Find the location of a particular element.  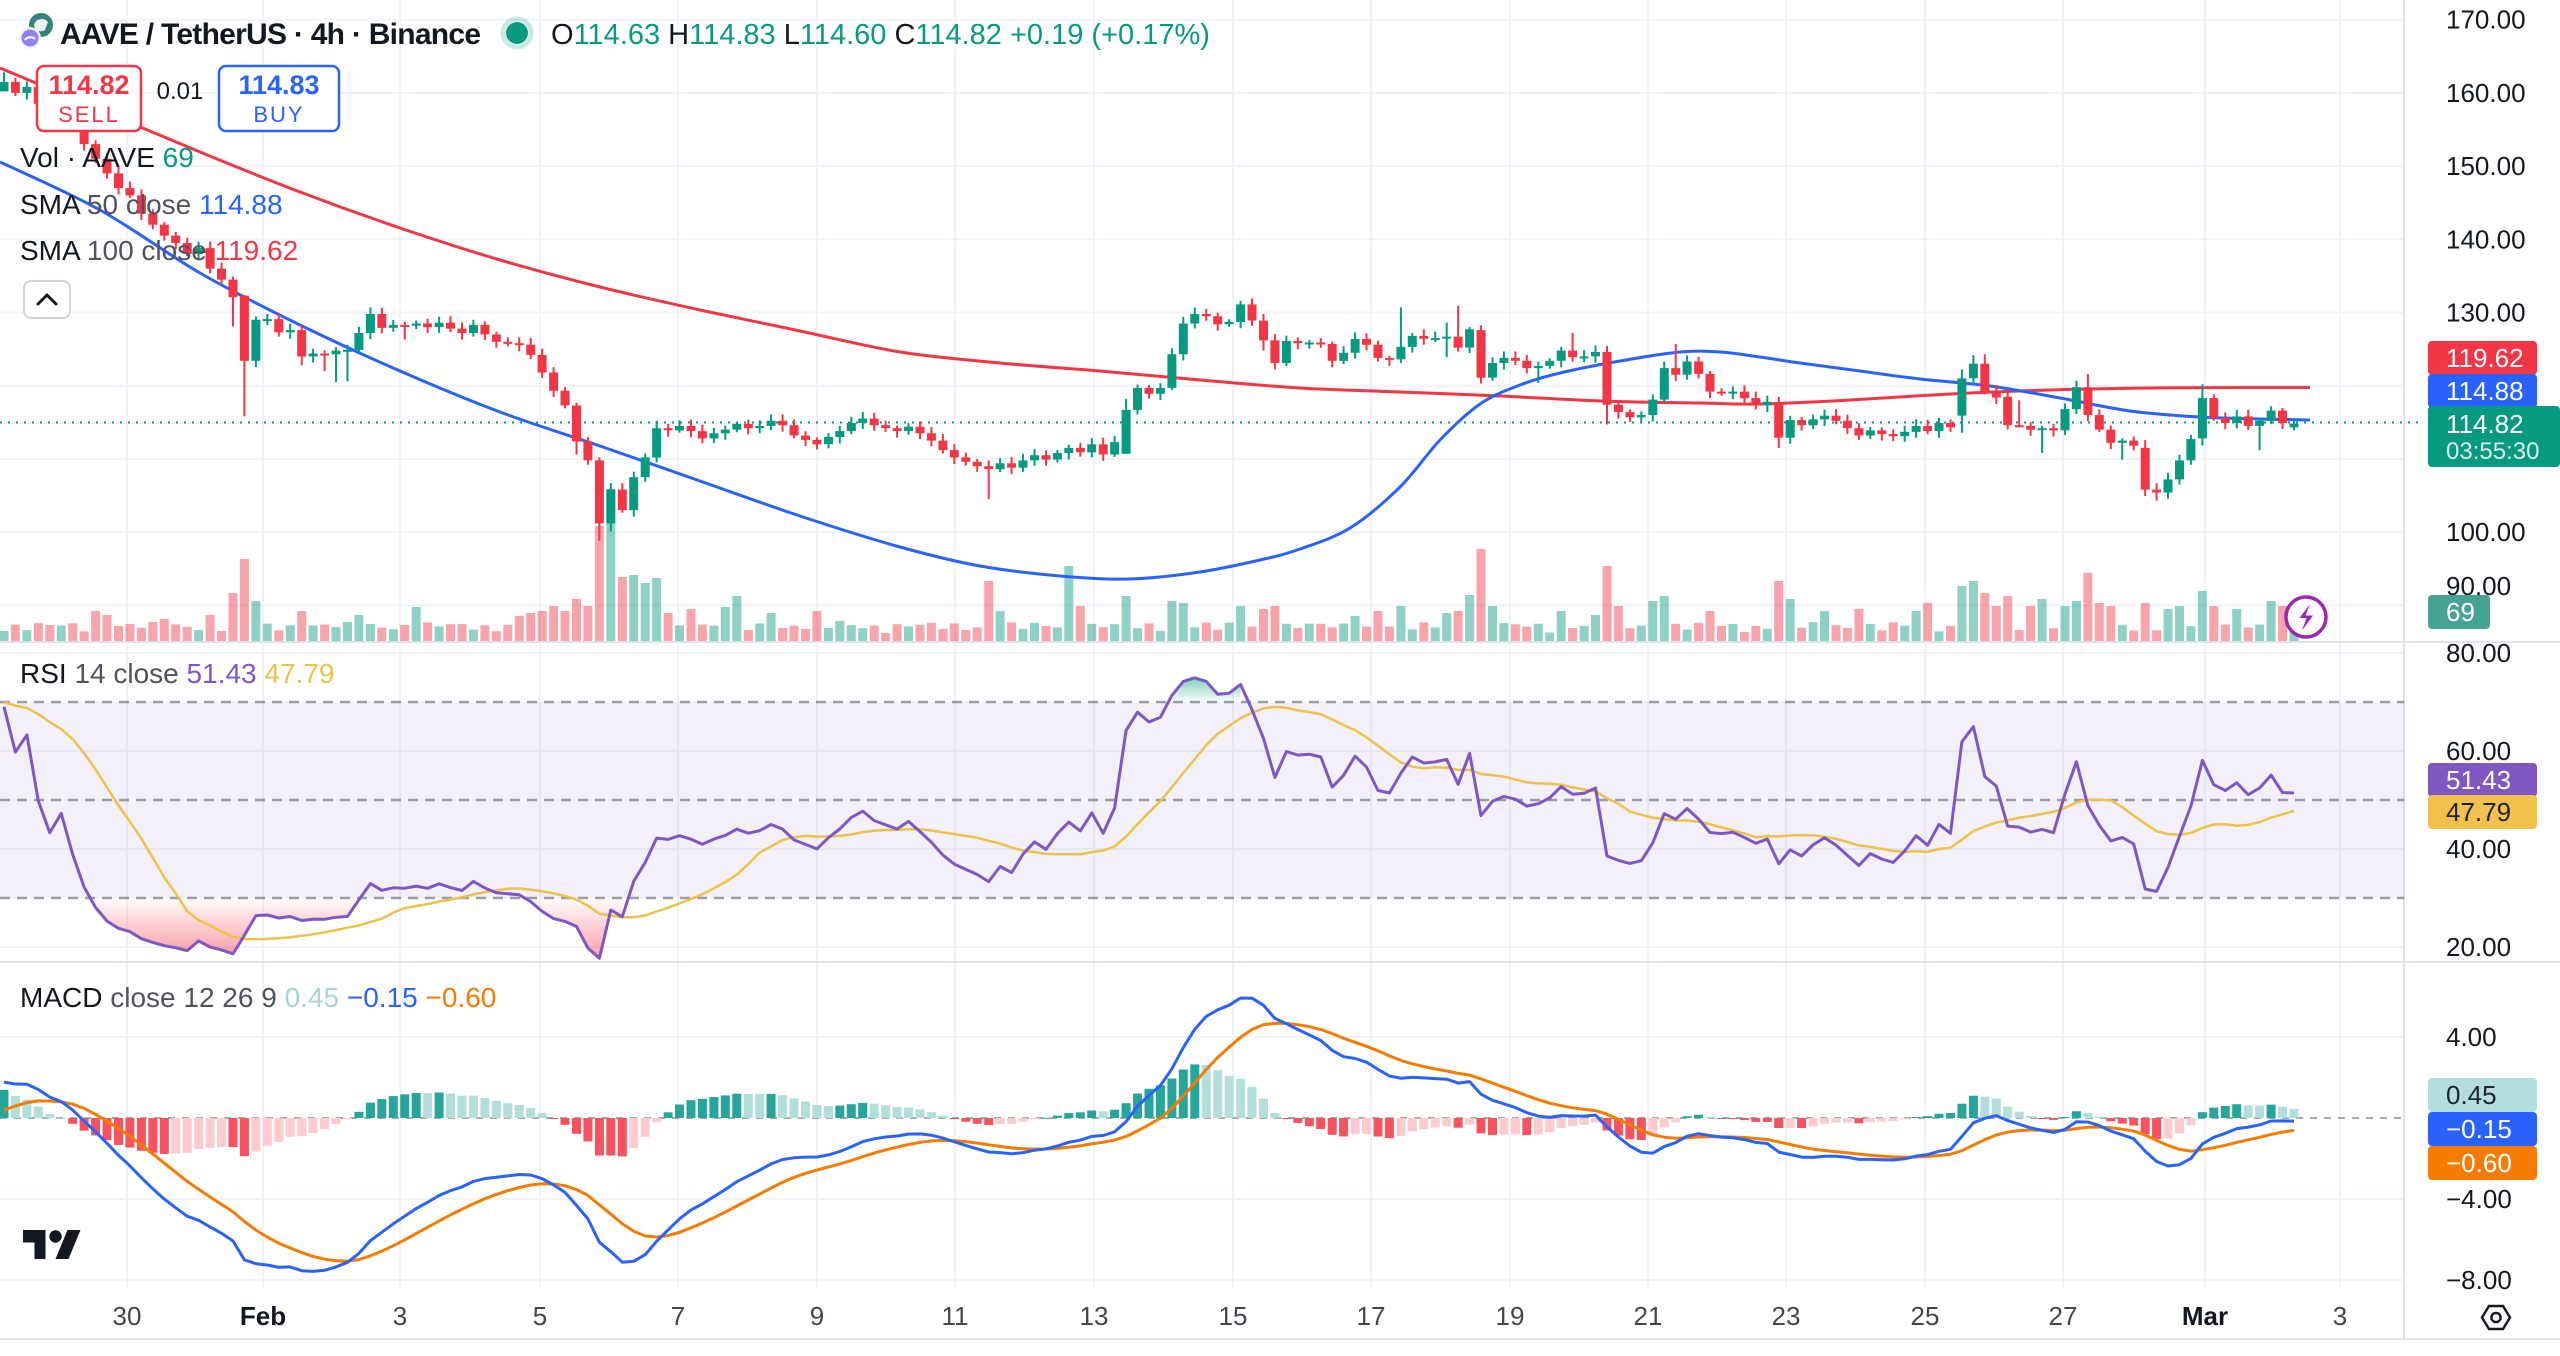

svg-text: 11 is located at coordinates (955, 1316).